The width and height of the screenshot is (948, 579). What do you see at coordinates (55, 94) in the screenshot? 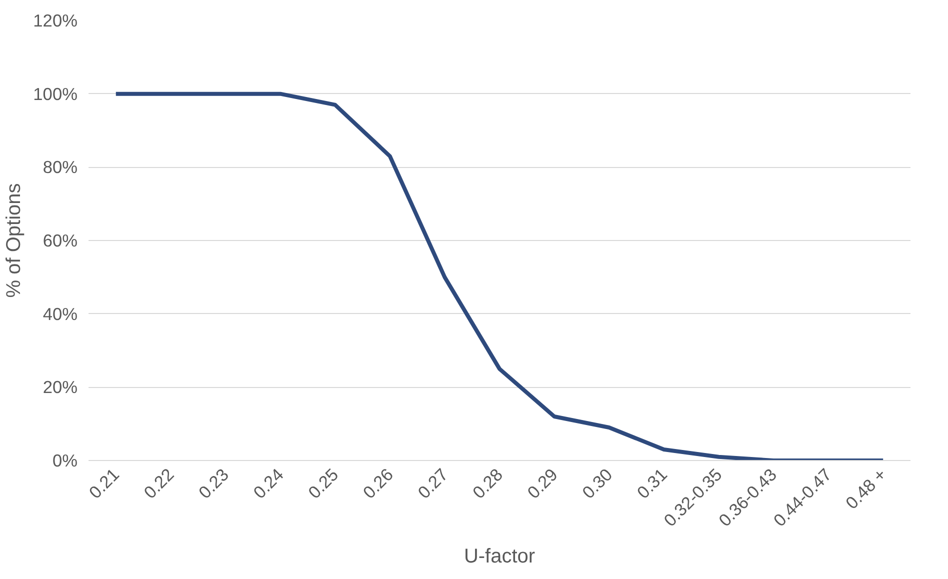
I see `y-tick-label: 100%` at bounding box center [55, 94].